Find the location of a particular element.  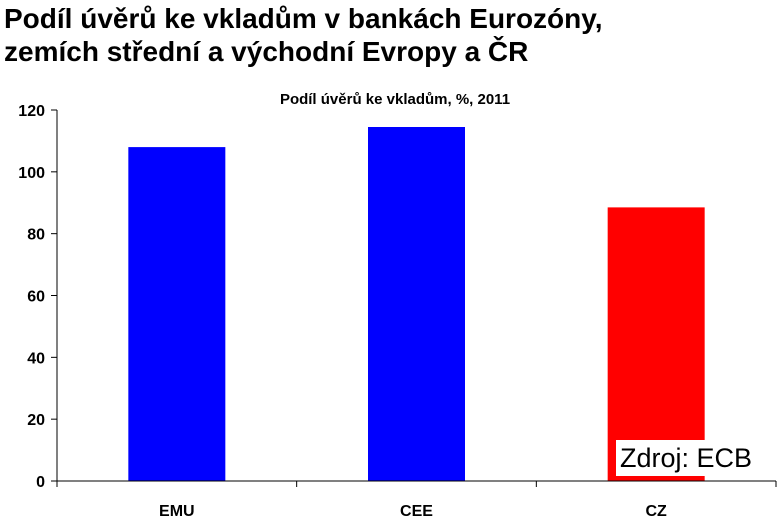

y-tick-label-40: 40 is located at coordinates (36, 358).